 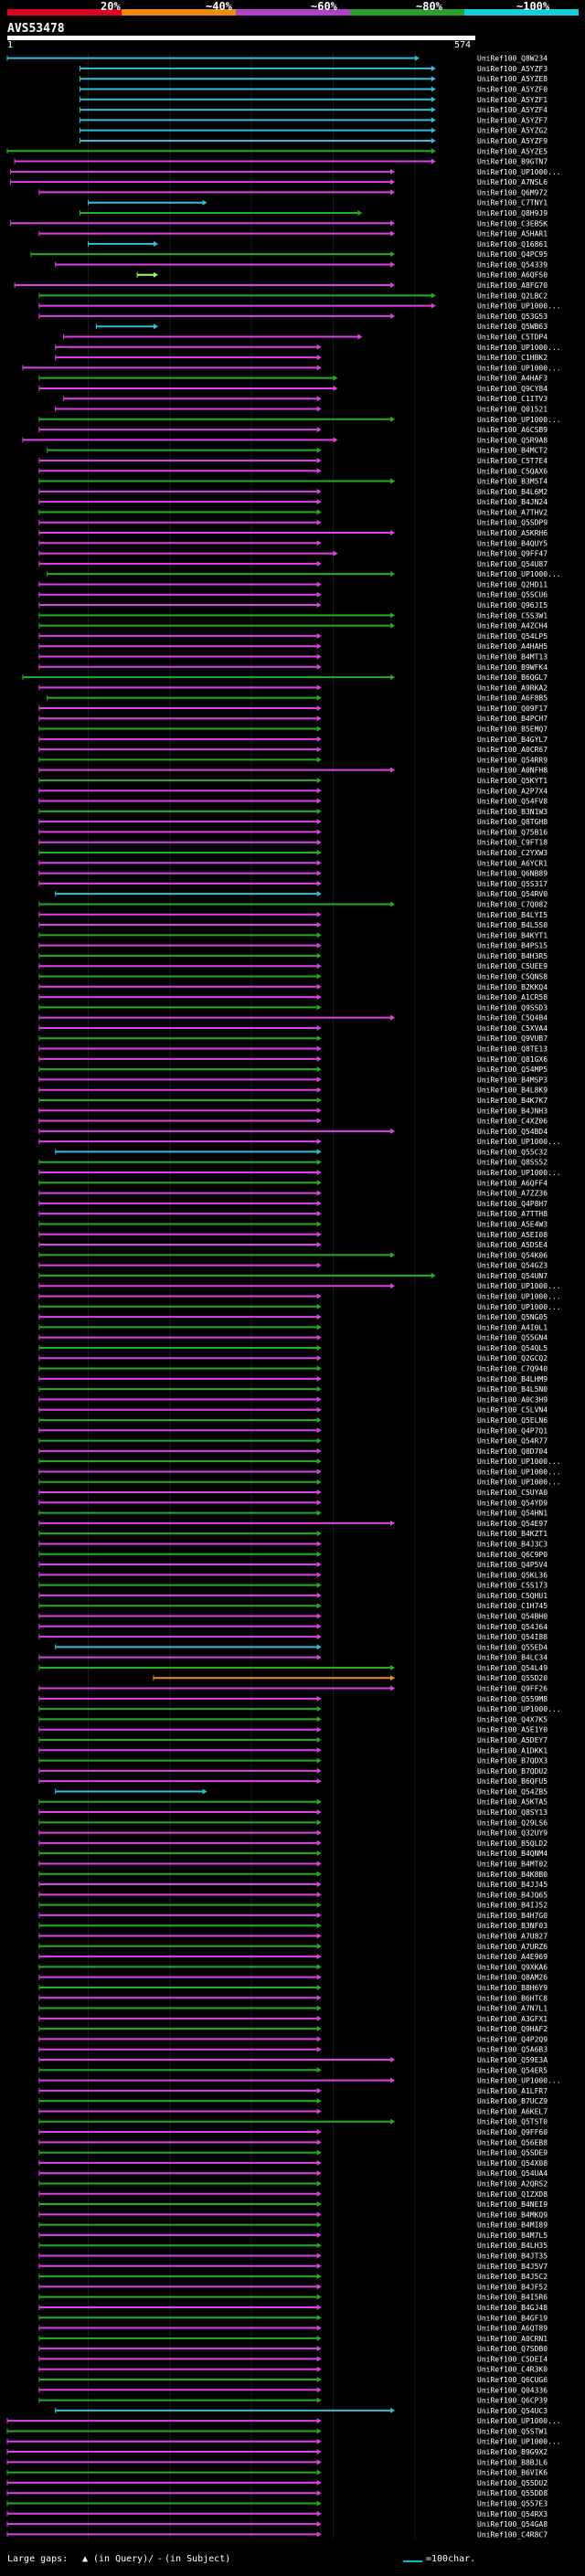 What do you see at coordinates (293, 1235) in the screenshot?
I see `hit-row: UniRef100_A5EI08` at bounding box center [293, 1235].